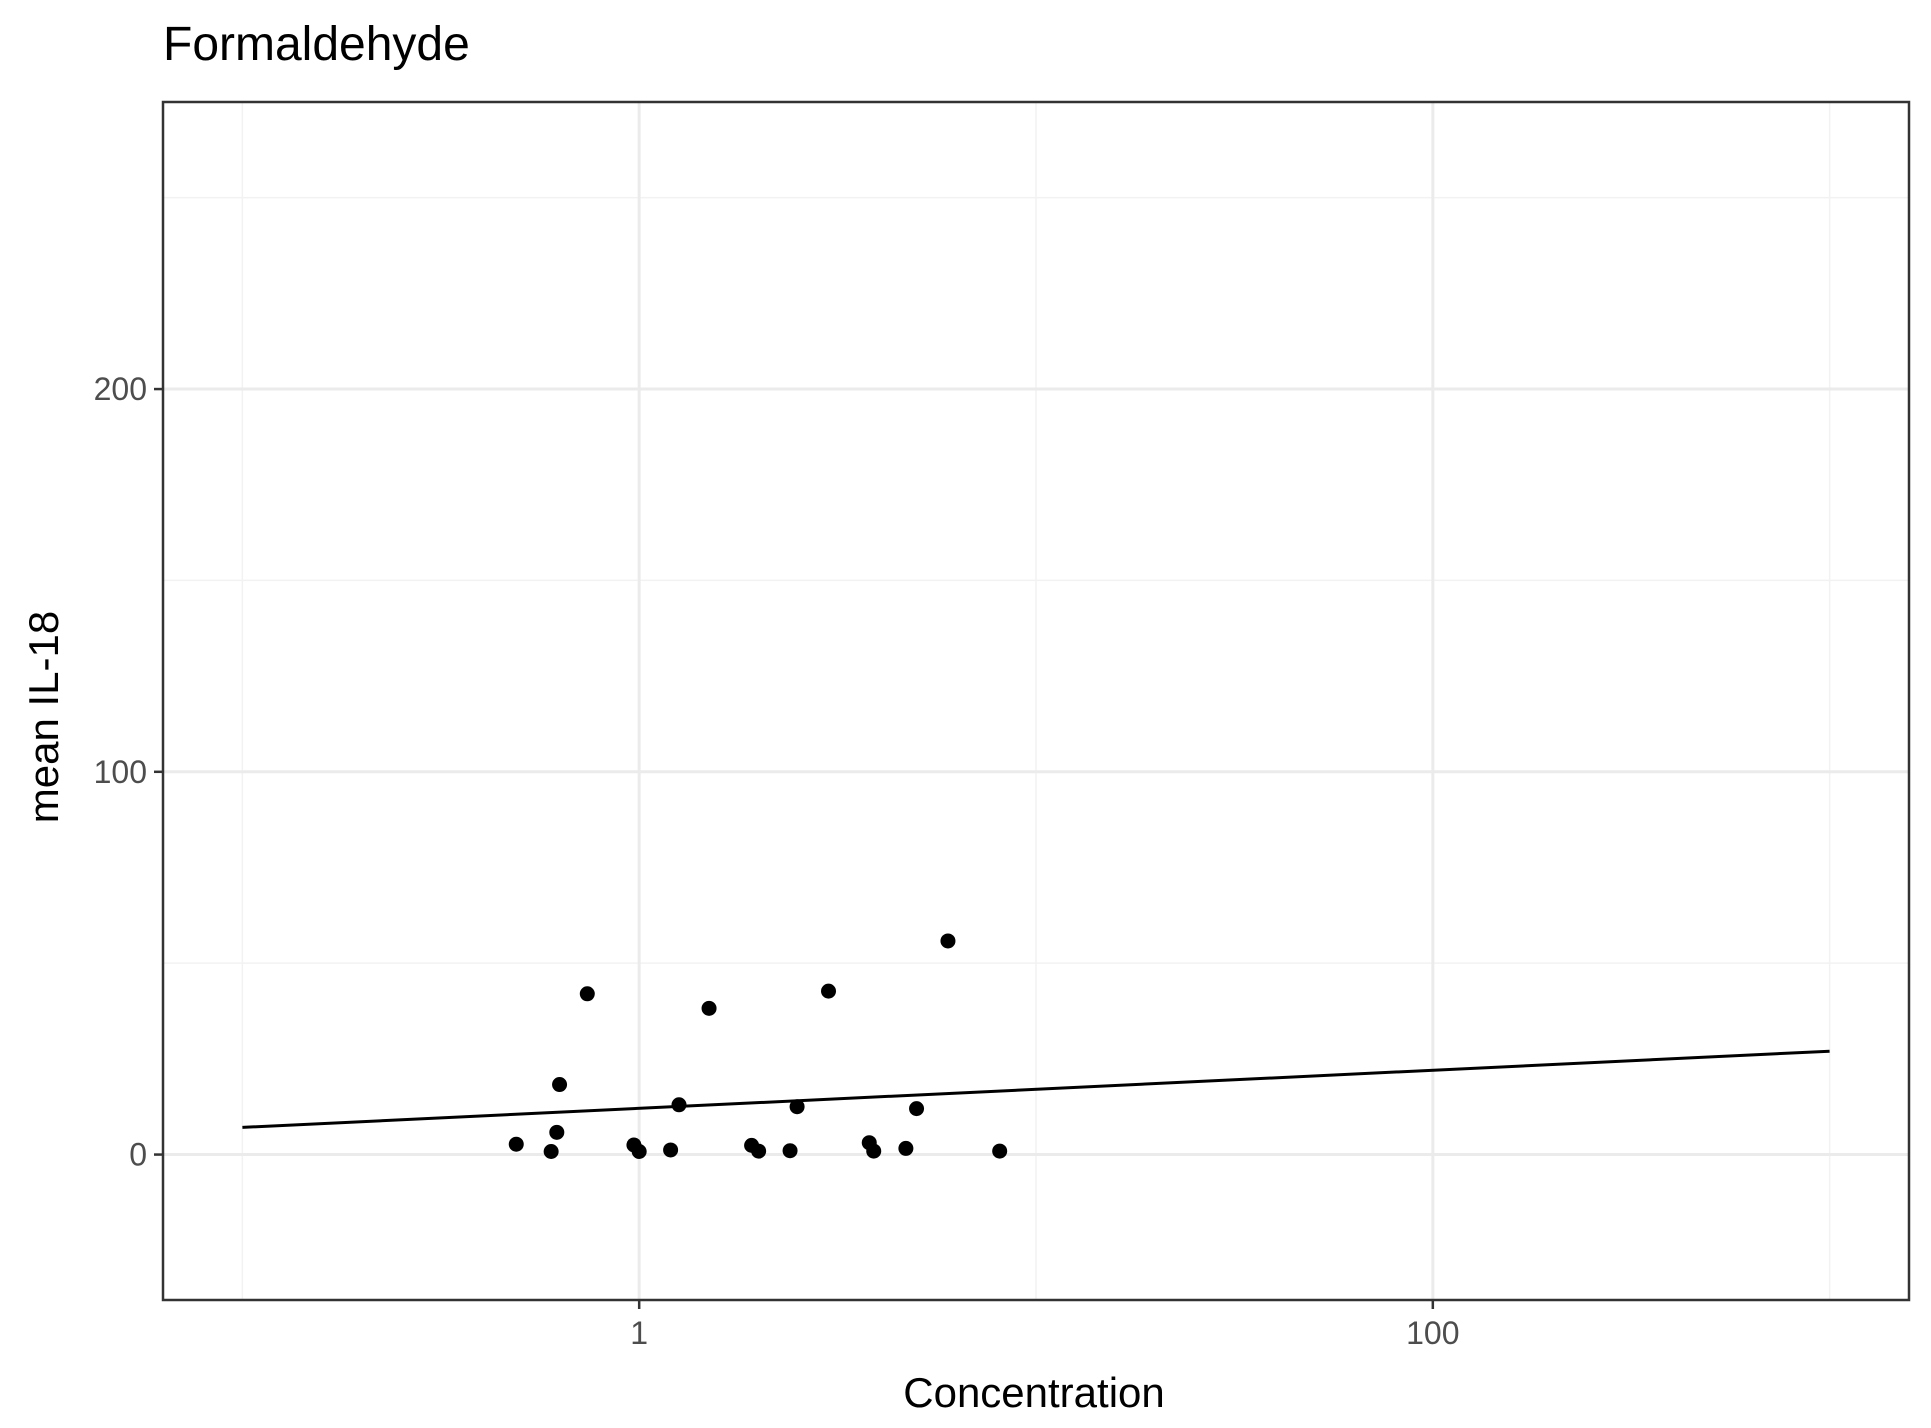 The height and width of the screenshot is (1428, 1931). I want to click on x-axis-label: Concentration, so click(1034, 1392).